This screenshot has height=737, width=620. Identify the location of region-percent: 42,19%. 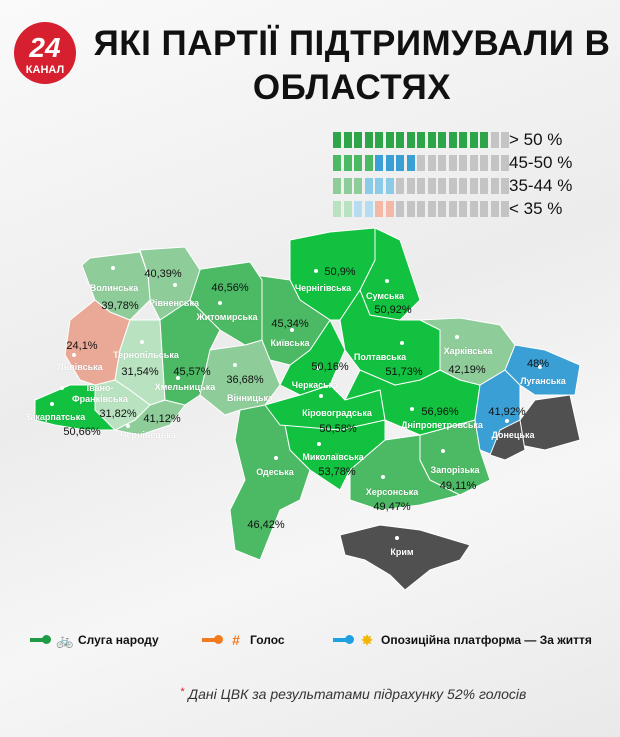
(467, 370).